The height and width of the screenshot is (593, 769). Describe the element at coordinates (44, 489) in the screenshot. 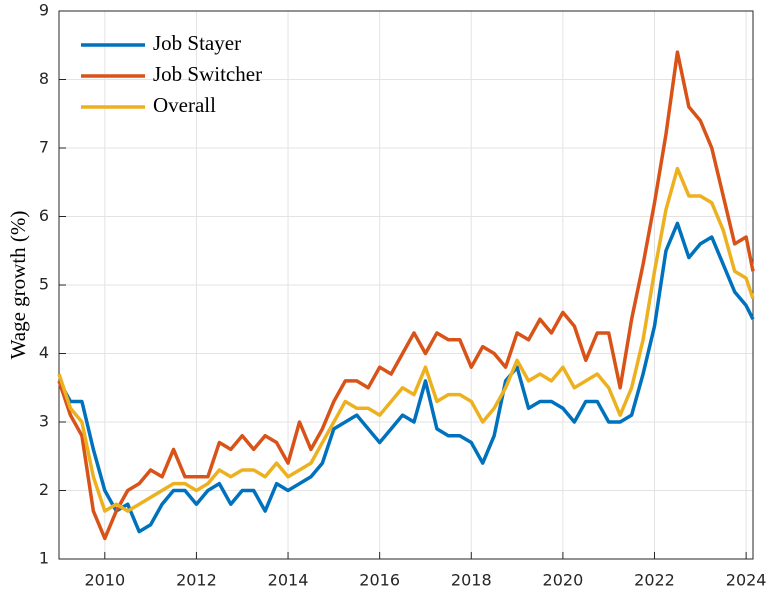

I see `y-tick-label: 2` at that location.